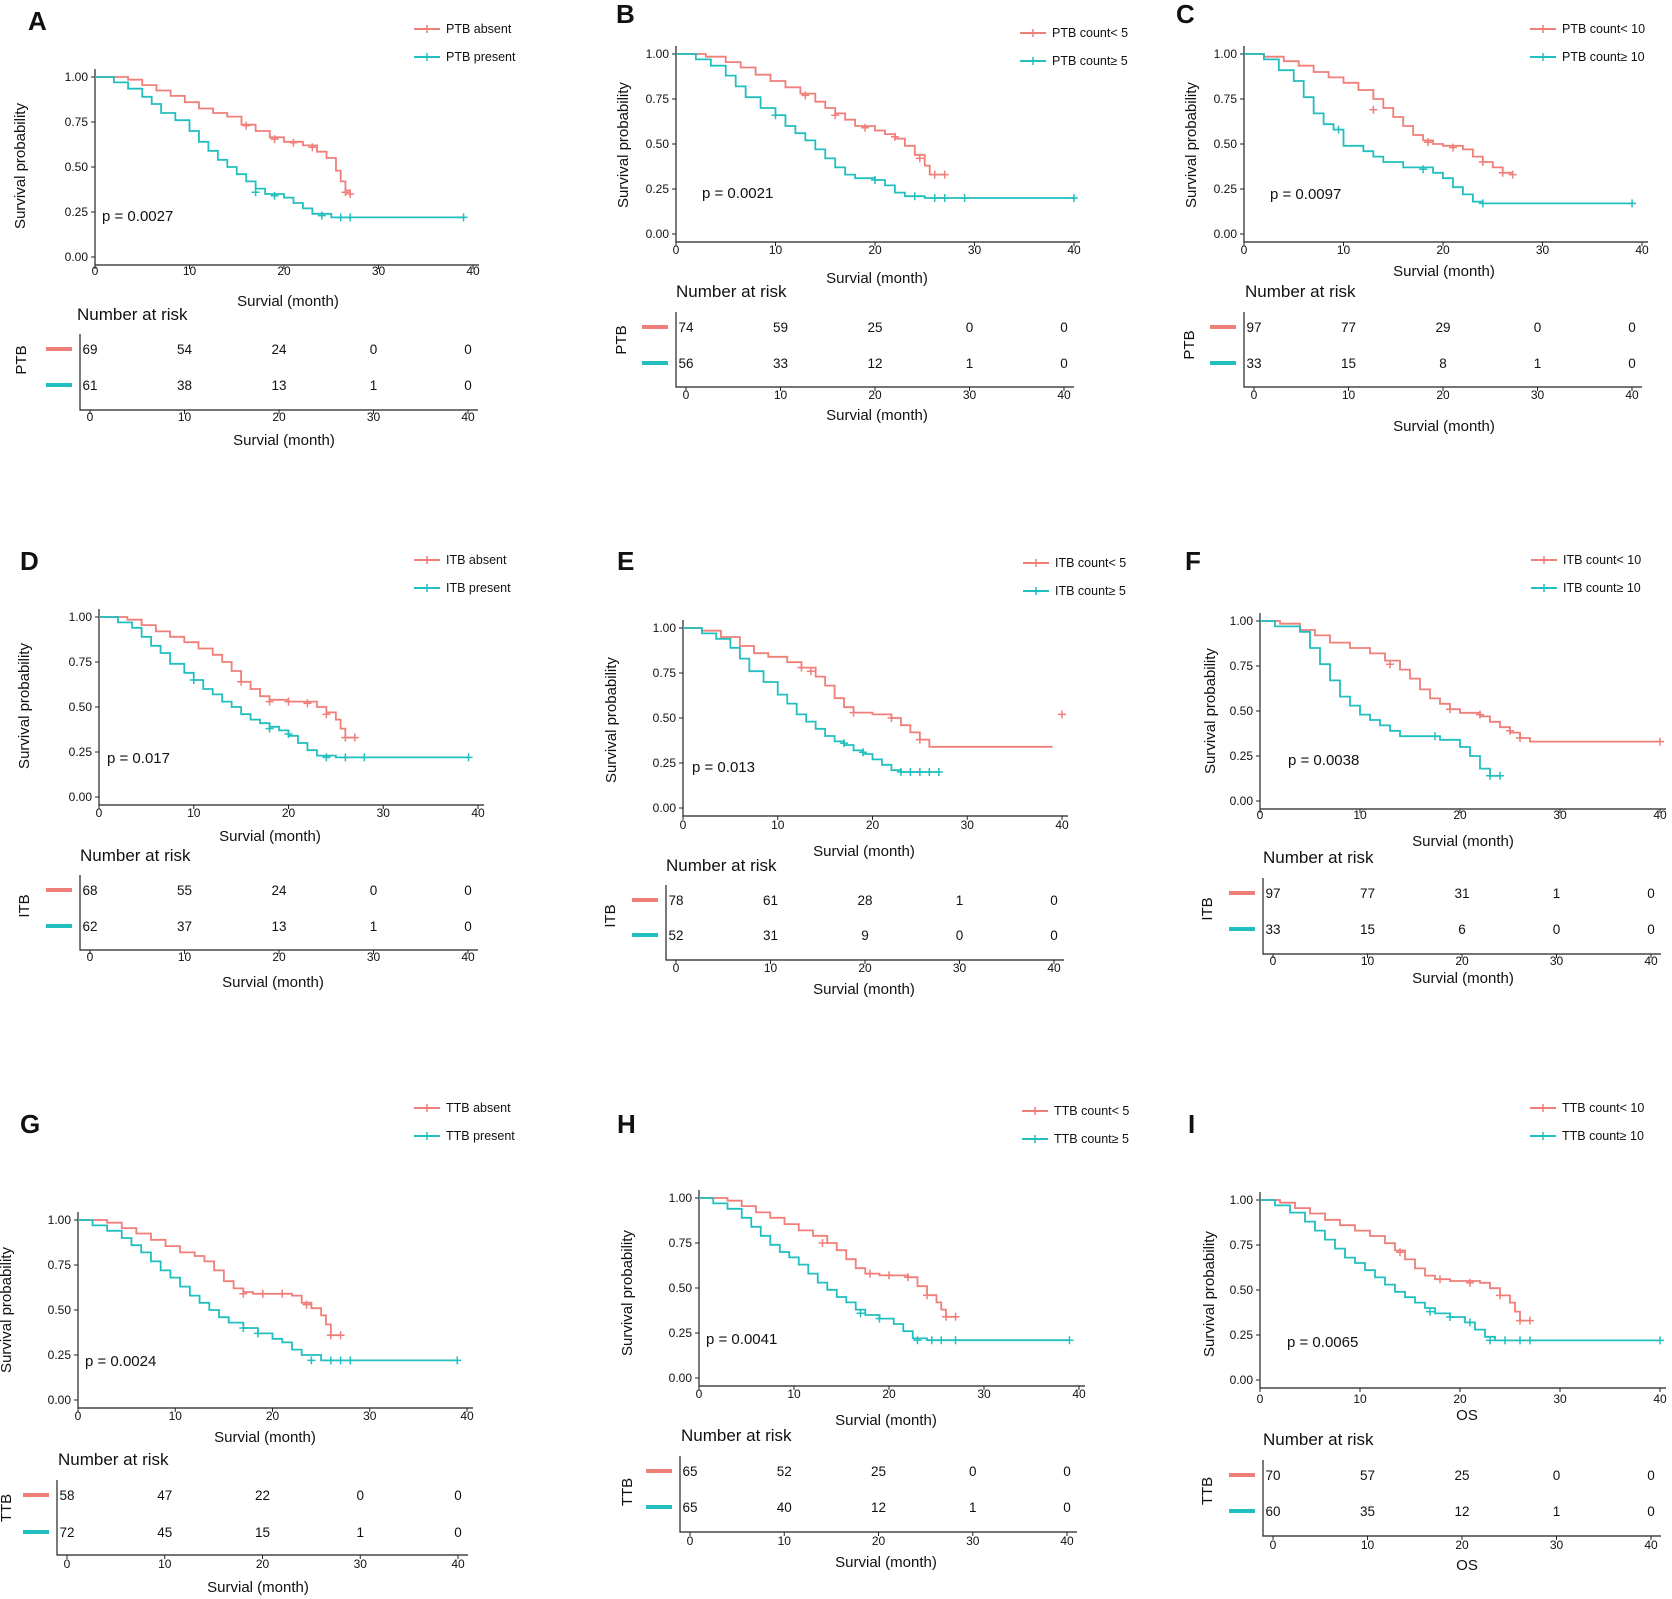 The image size is (1672, 1599). Describe the element at coordinates (1090, 563) in the screenshot. I see `panel-E-legend-label-1: ITB count< 5` at that location.